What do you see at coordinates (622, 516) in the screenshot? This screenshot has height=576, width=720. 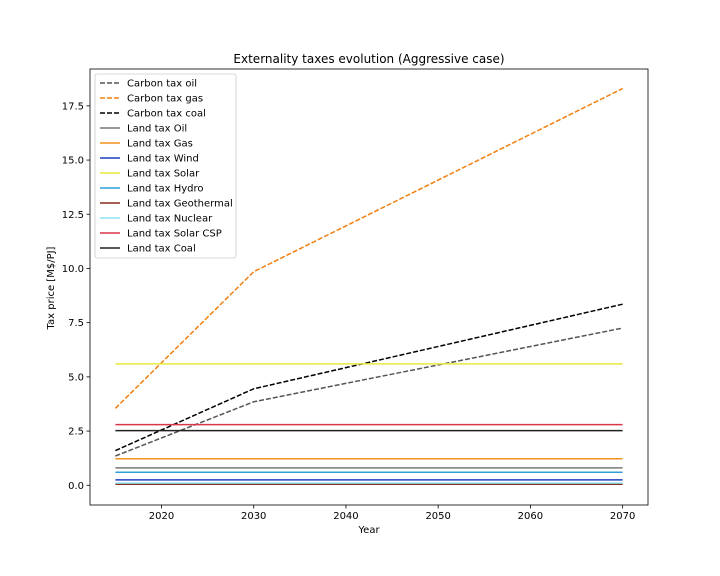 I see `x-tick-label: 2070` at bounding box center [622, 516].